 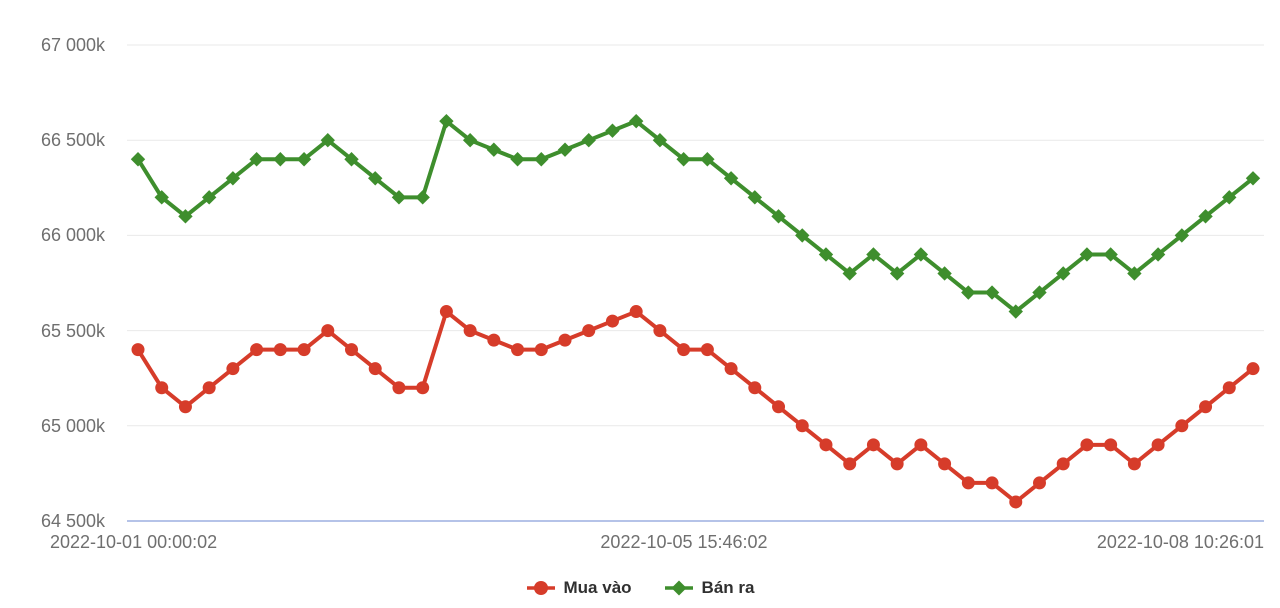 I want to click on y-tick-label: 65 000k, so click(x=72, y=425).